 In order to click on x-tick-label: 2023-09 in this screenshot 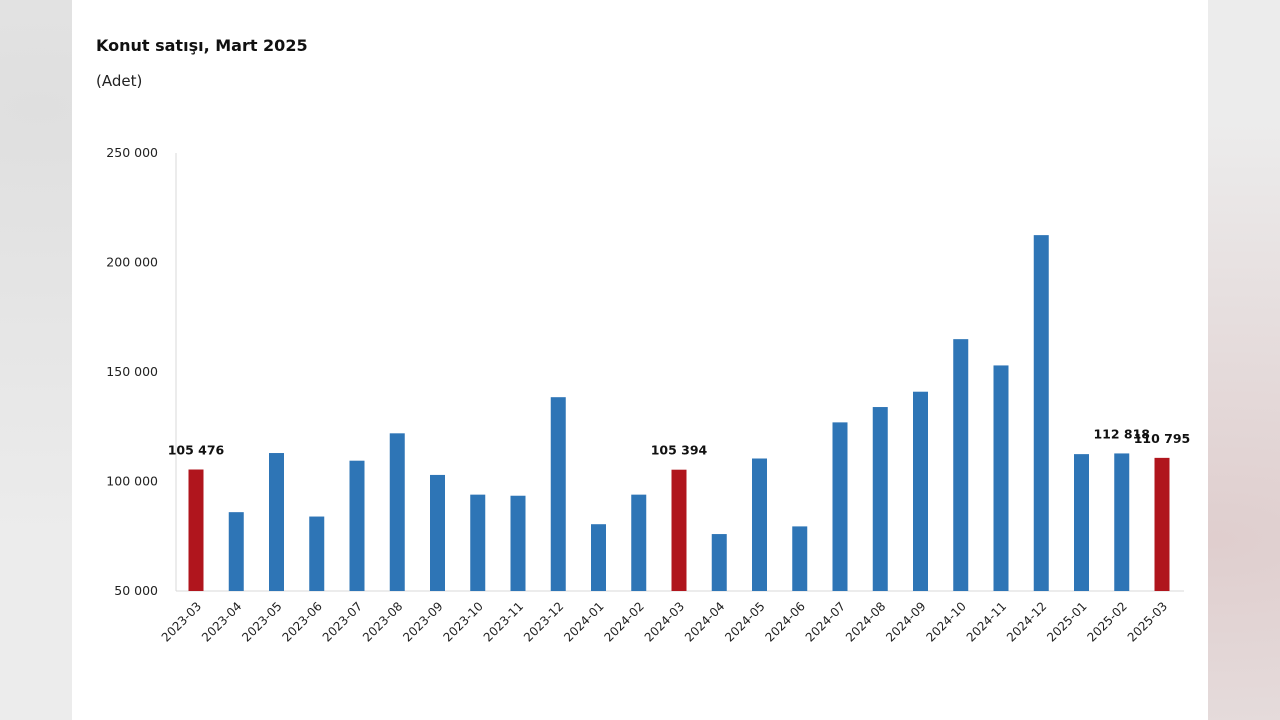, I will do `click(422, 621)`.